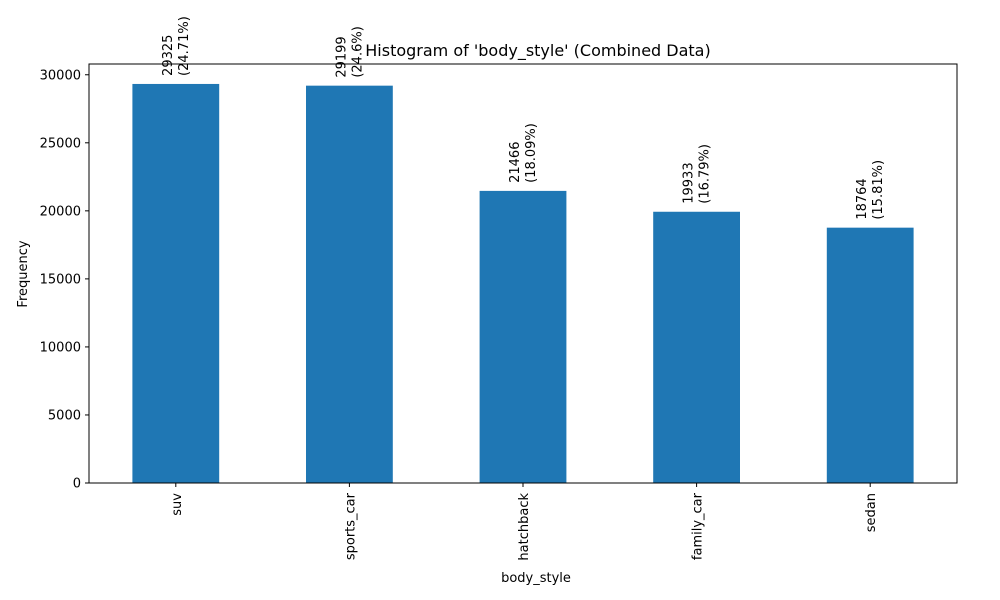  I want to click on y-axis-label: Frequency, so click(23, 273).